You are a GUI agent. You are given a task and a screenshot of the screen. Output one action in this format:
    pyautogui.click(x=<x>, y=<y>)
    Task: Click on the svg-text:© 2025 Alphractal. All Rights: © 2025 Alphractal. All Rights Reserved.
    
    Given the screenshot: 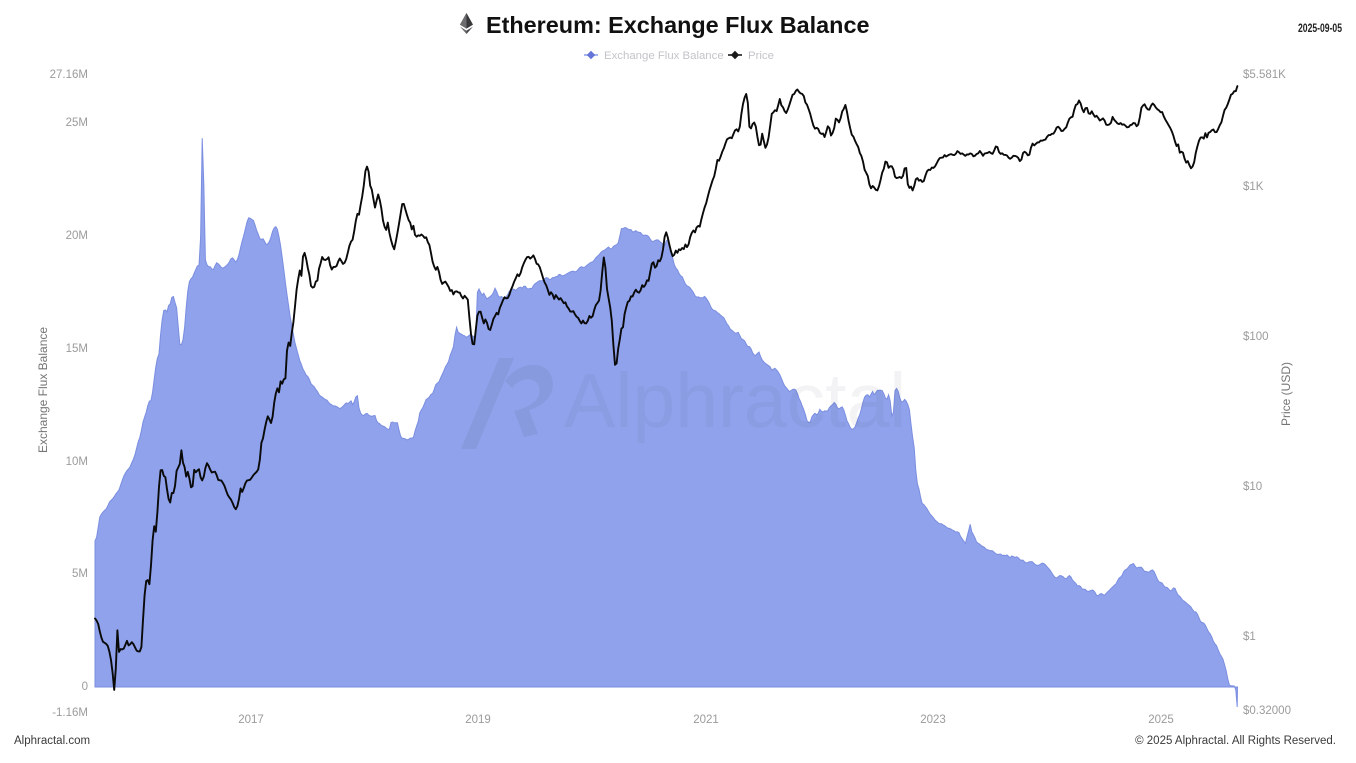 What is the action you would take?
    pyautogui.click(x=1235, y=741)
    